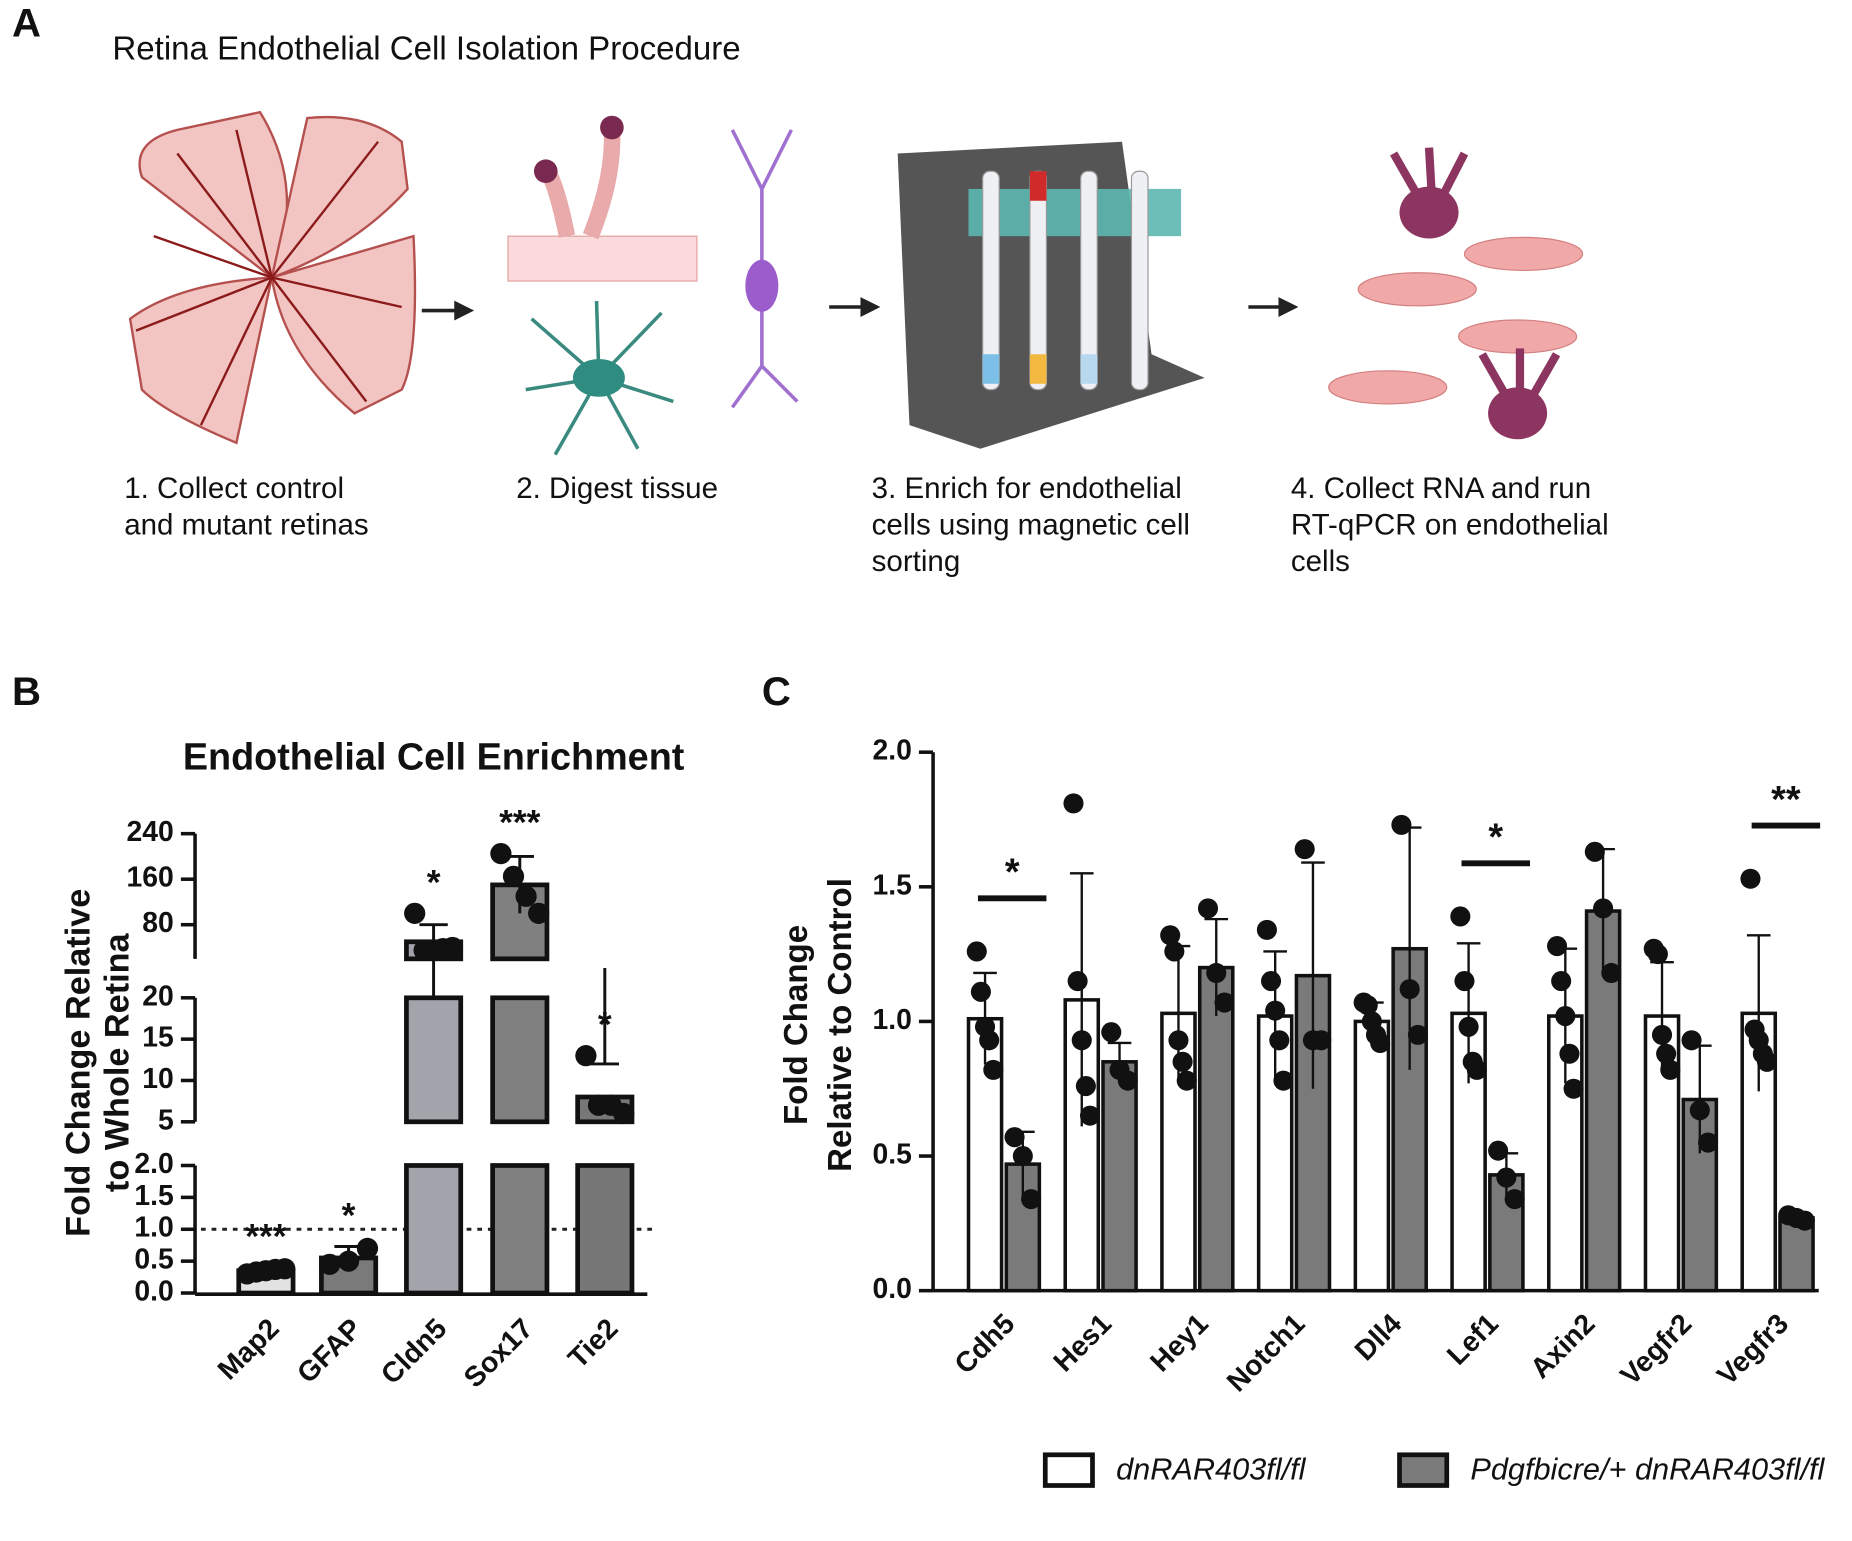 This screenshot has height=1541, width=1852. Describe the element at coordinates (434, 757) in the screenshot. I see `chart-title: Endothelial Cell Enrichment` at that location.